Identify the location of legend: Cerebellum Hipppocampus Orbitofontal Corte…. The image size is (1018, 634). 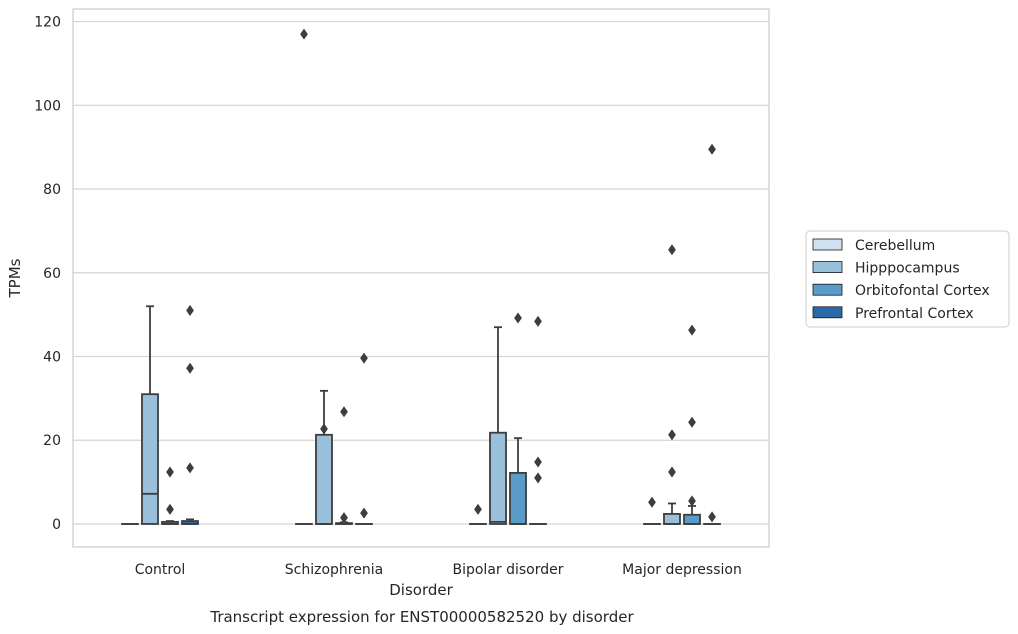
(907, 279).